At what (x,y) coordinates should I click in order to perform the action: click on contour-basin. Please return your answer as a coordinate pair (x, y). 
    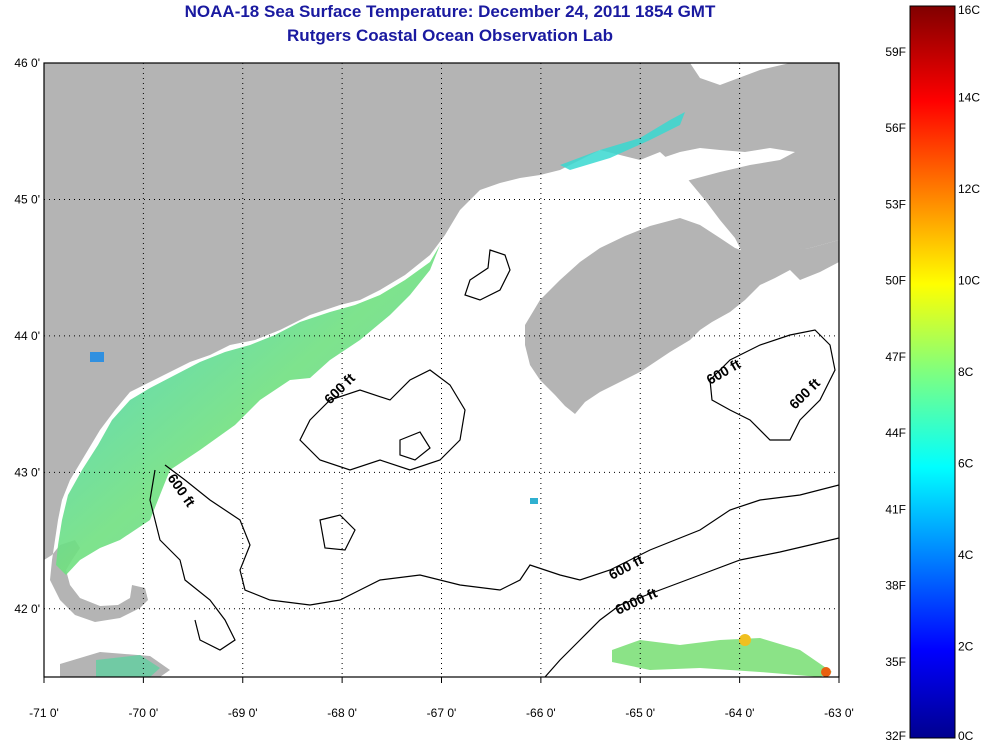
    Looking at the image, I should click on (382, 420).